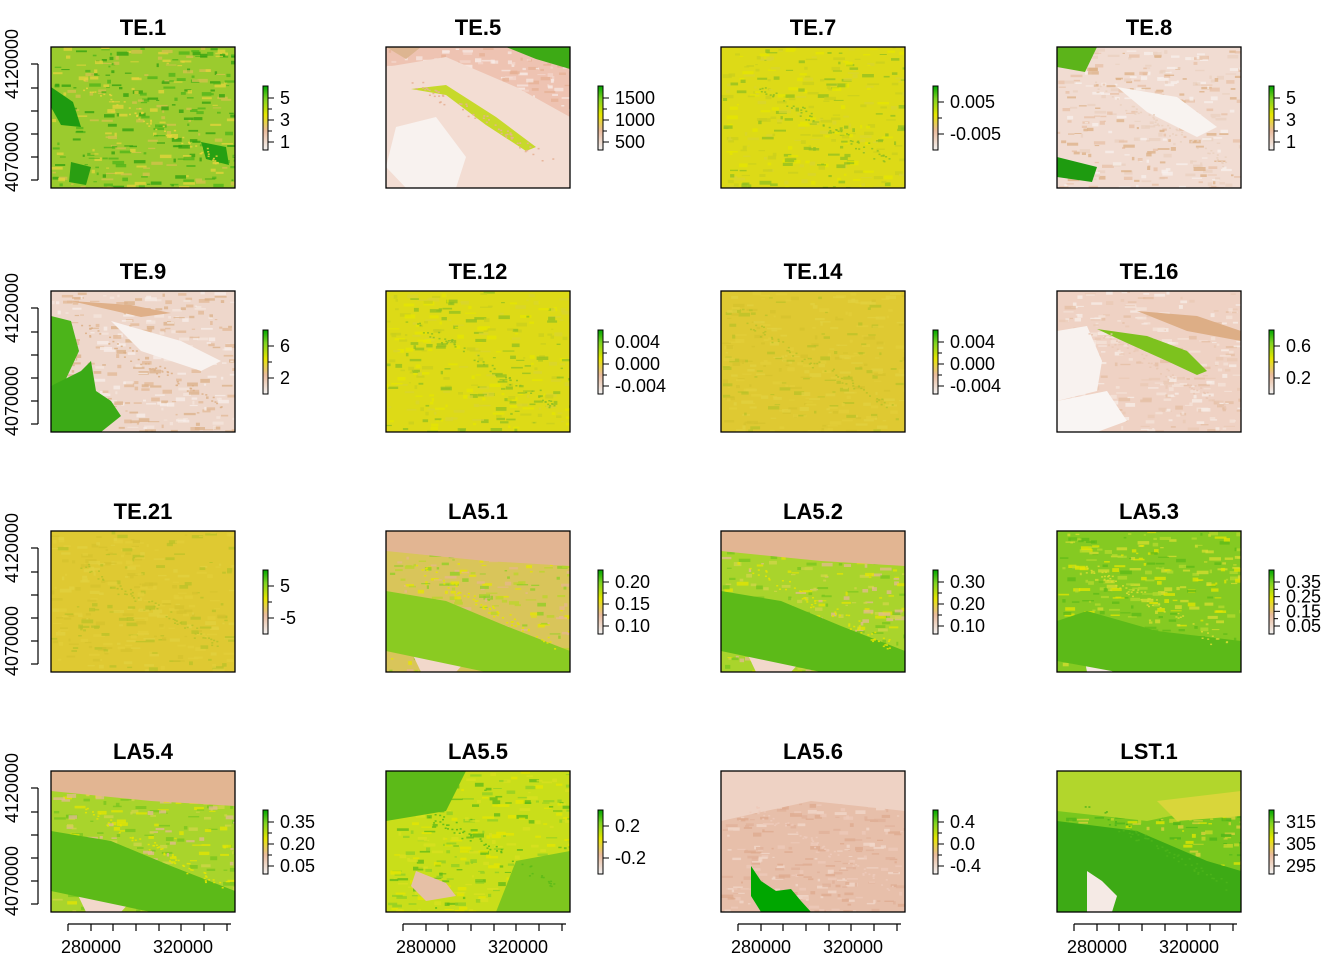 The height and width of the screenshot is (960, 1344). Describe the element at coordinates (297, 822) in the screenshot. I see `legend-tick-label: 0.35` at that location.